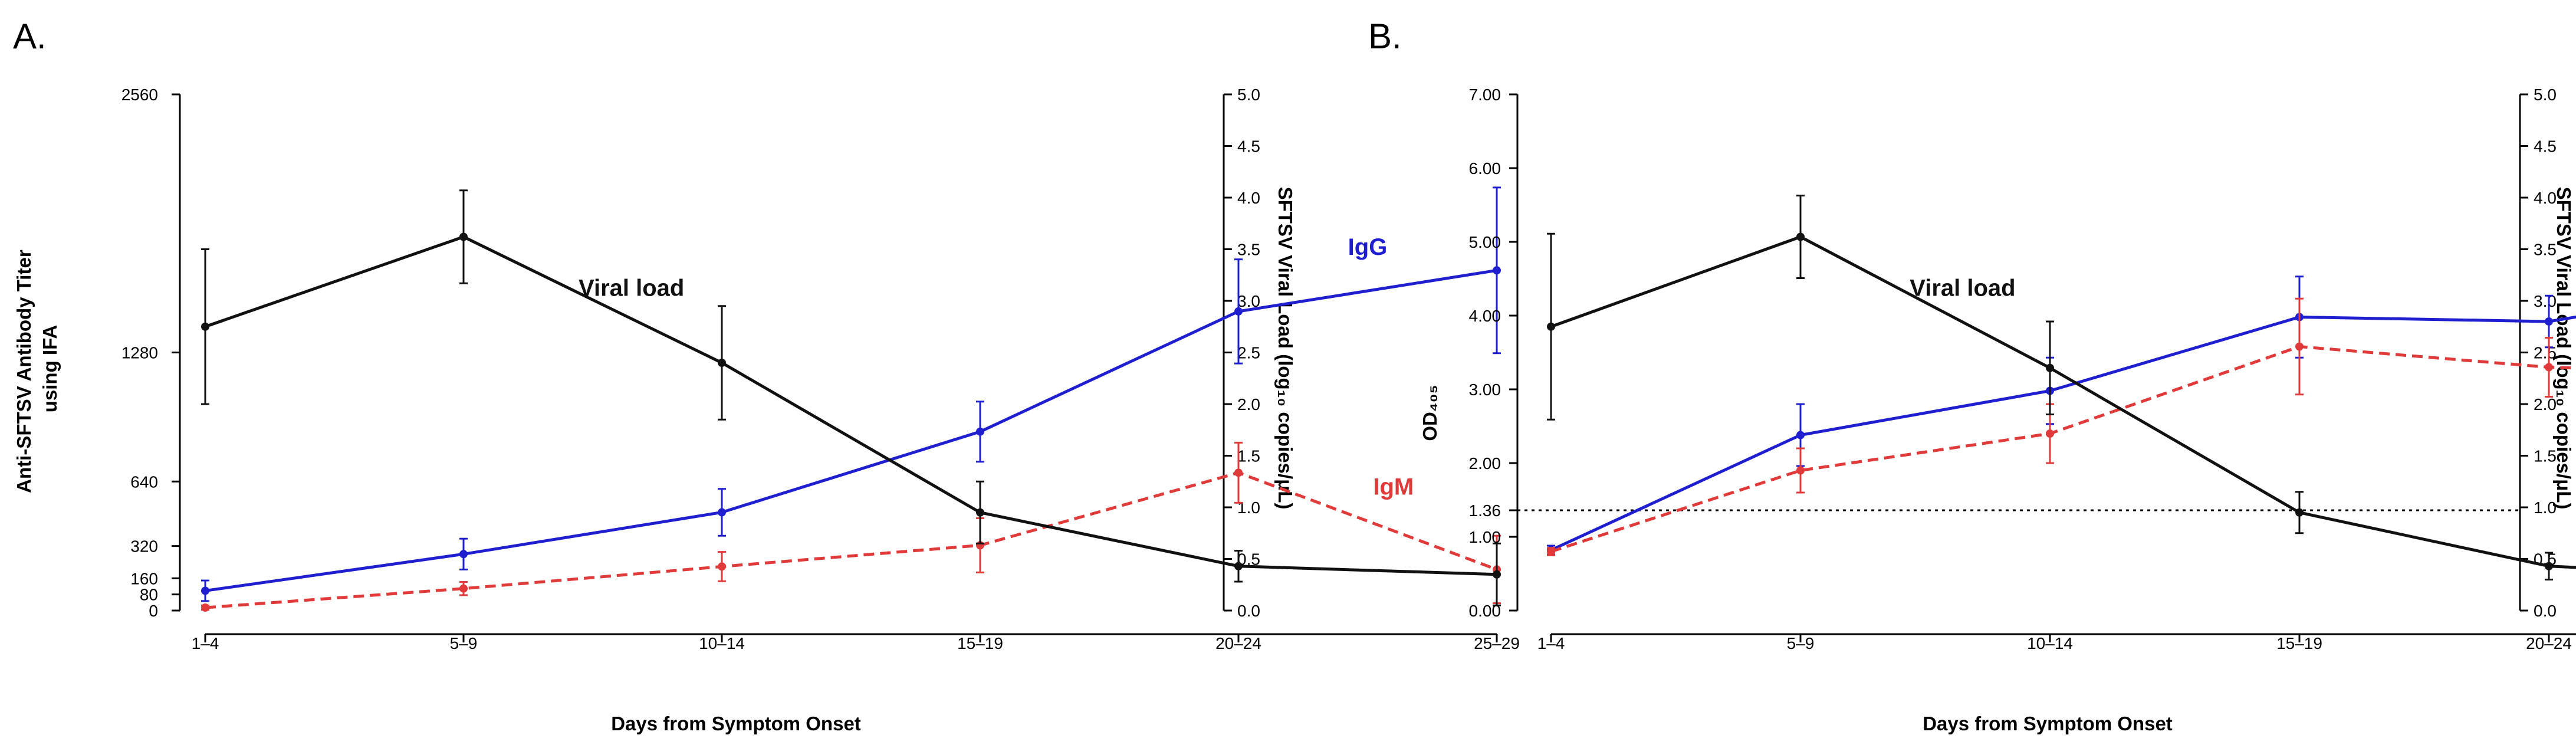  I want to click on panel-a-series-igm: IgM, so click(851, 526).